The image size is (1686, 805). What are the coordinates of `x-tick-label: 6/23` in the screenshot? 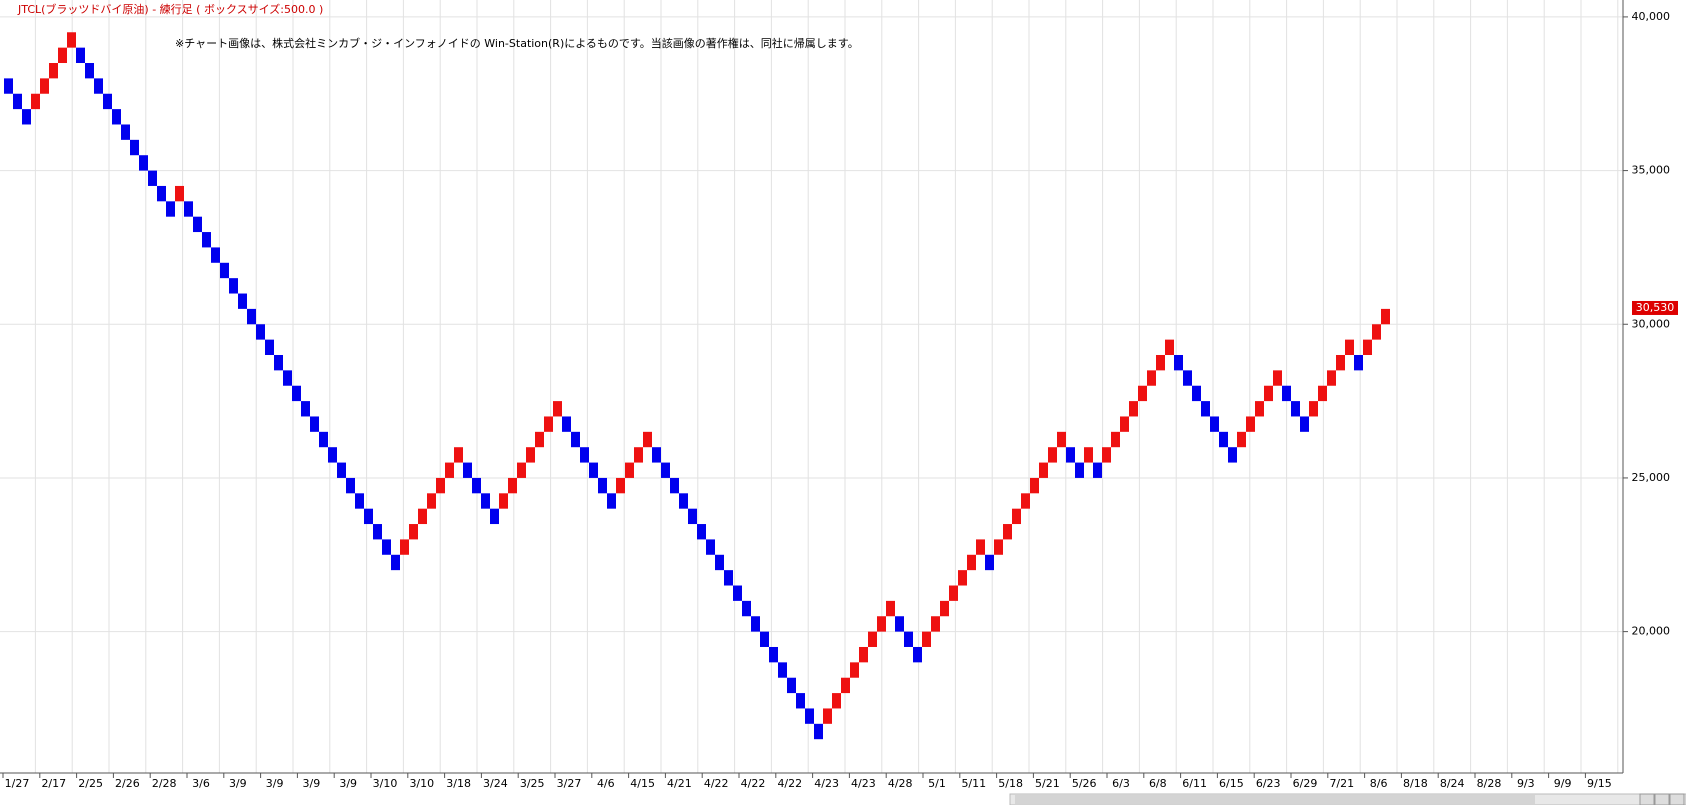 It's located at (1268, 783).